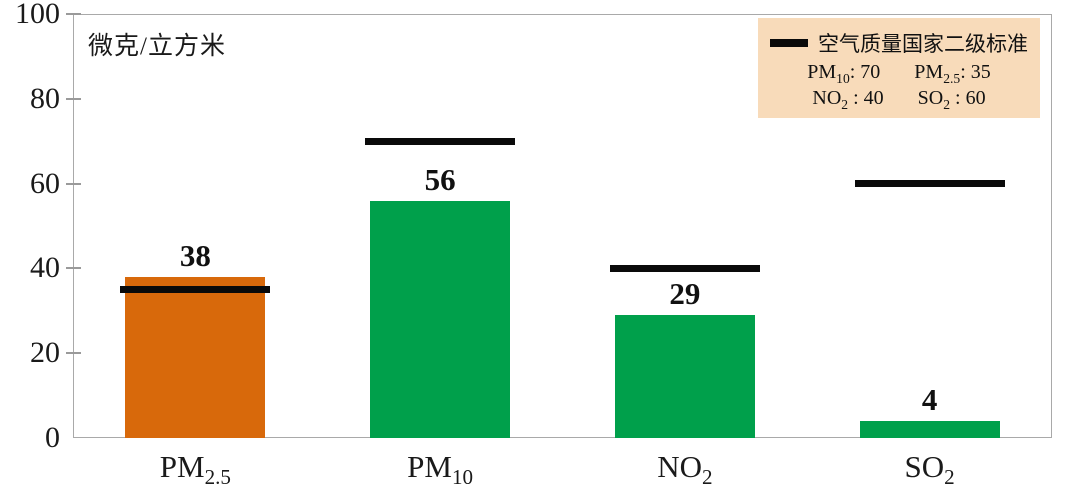  I want to click on legend-entry: PM10: 70, so click(844, 73).